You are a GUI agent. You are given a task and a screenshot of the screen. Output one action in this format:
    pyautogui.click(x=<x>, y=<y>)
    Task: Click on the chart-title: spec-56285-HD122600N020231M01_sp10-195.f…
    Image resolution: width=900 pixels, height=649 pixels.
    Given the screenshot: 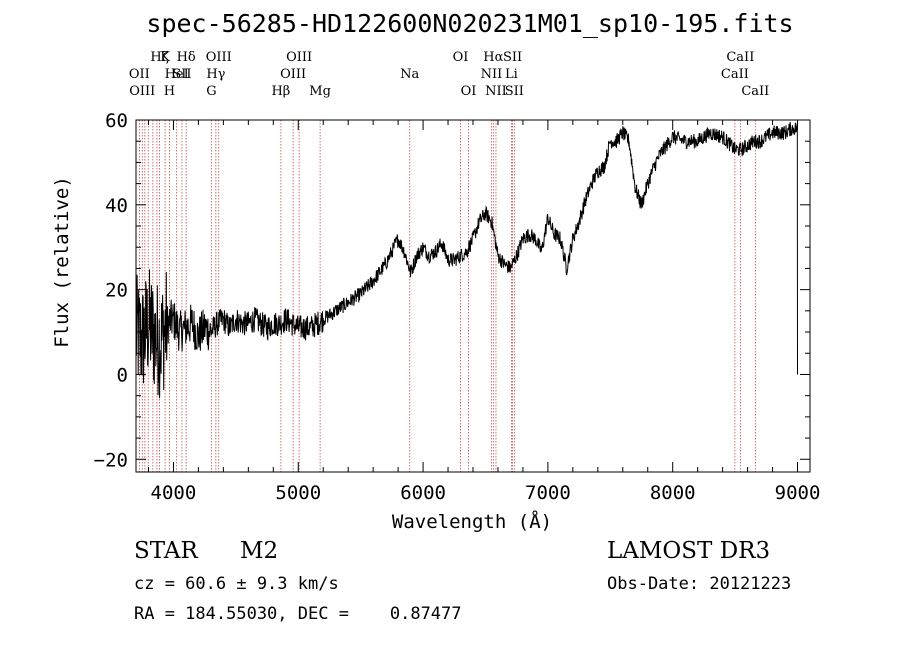 What is the action you would take?
    pyautogui.click(x=469, y=23)
    